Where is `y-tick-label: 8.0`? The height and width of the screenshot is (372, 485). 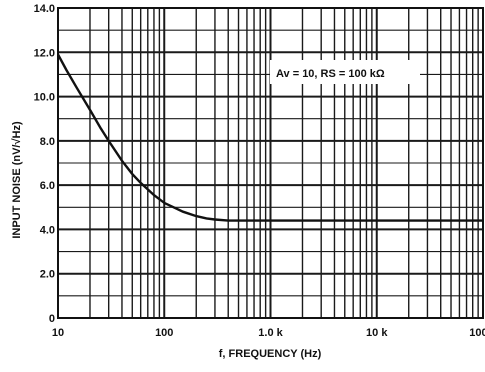
y-tick-label: 8.0 is located at coordinates (47, 142).